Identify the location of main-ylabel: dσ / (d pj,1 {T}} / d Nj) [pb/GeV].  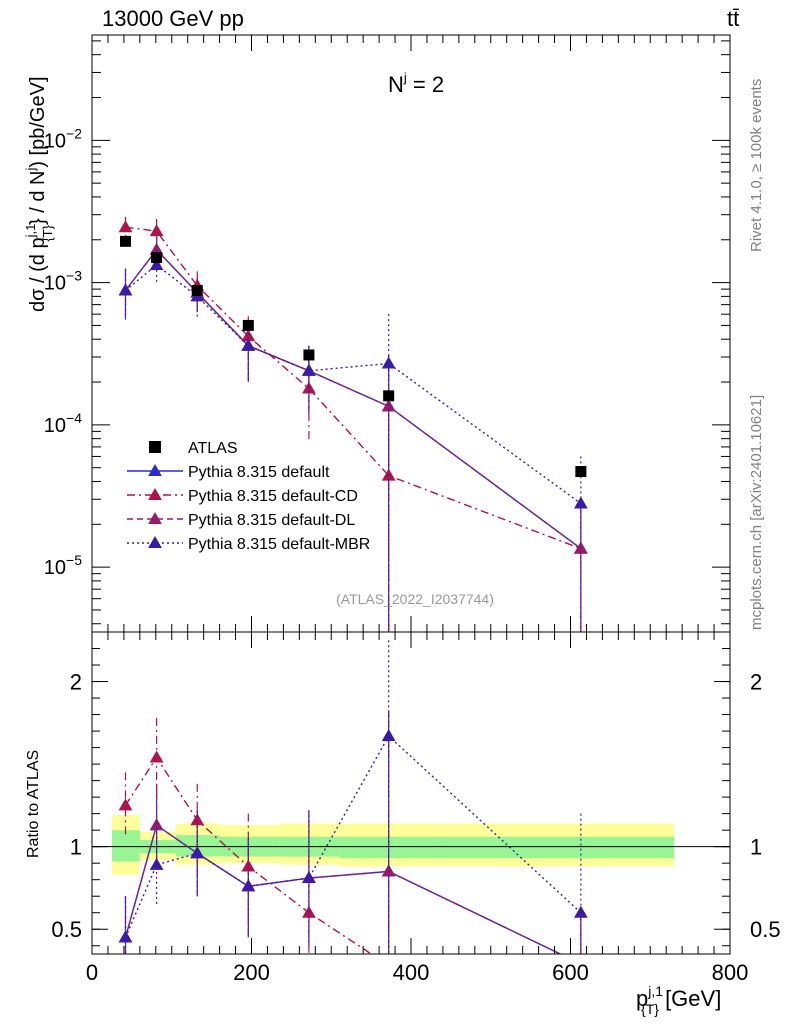
(39, 195).